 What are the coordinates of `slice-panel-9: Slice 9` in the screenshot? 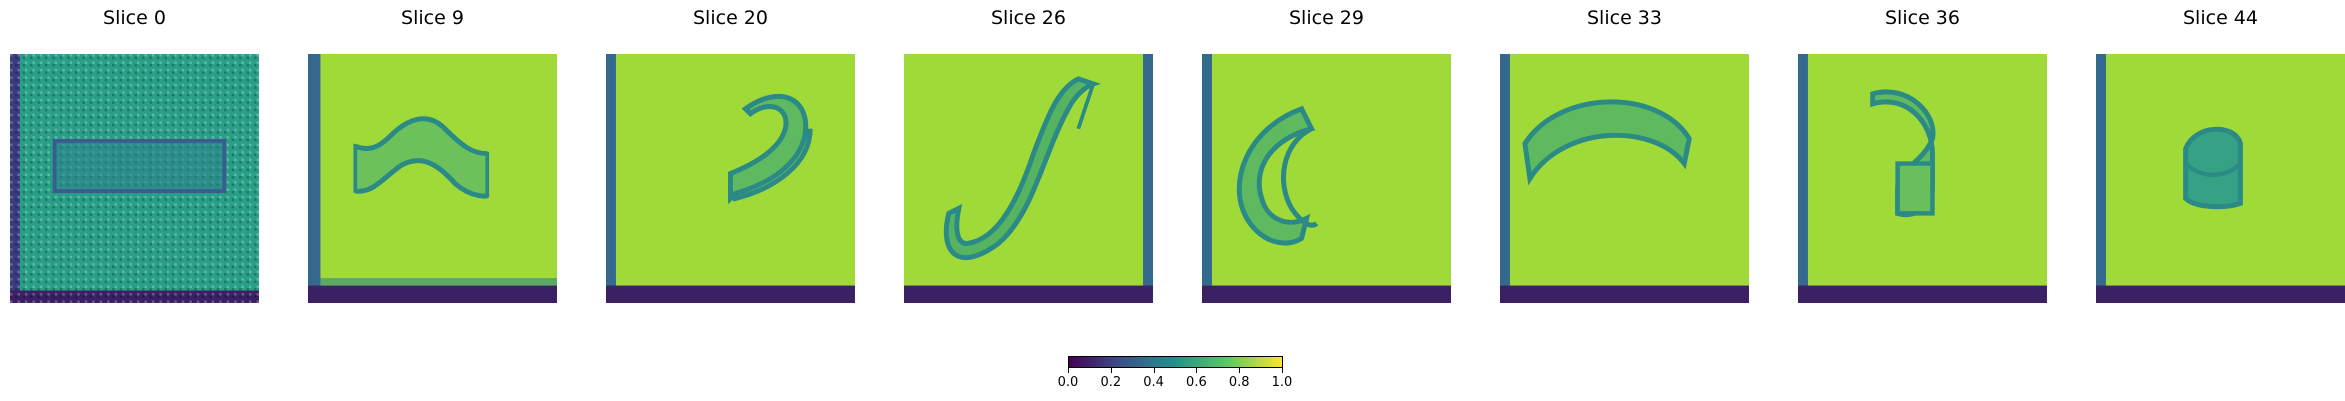 It's located at (432, 155).